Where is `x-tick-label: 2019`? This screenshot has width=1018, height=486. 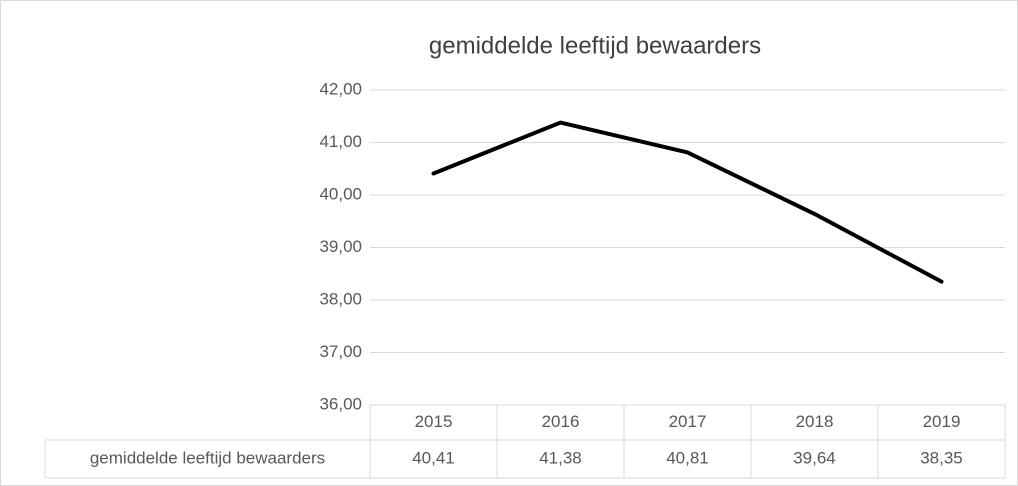
x-tick-label: 2019 is located at coordinates (942, 421).